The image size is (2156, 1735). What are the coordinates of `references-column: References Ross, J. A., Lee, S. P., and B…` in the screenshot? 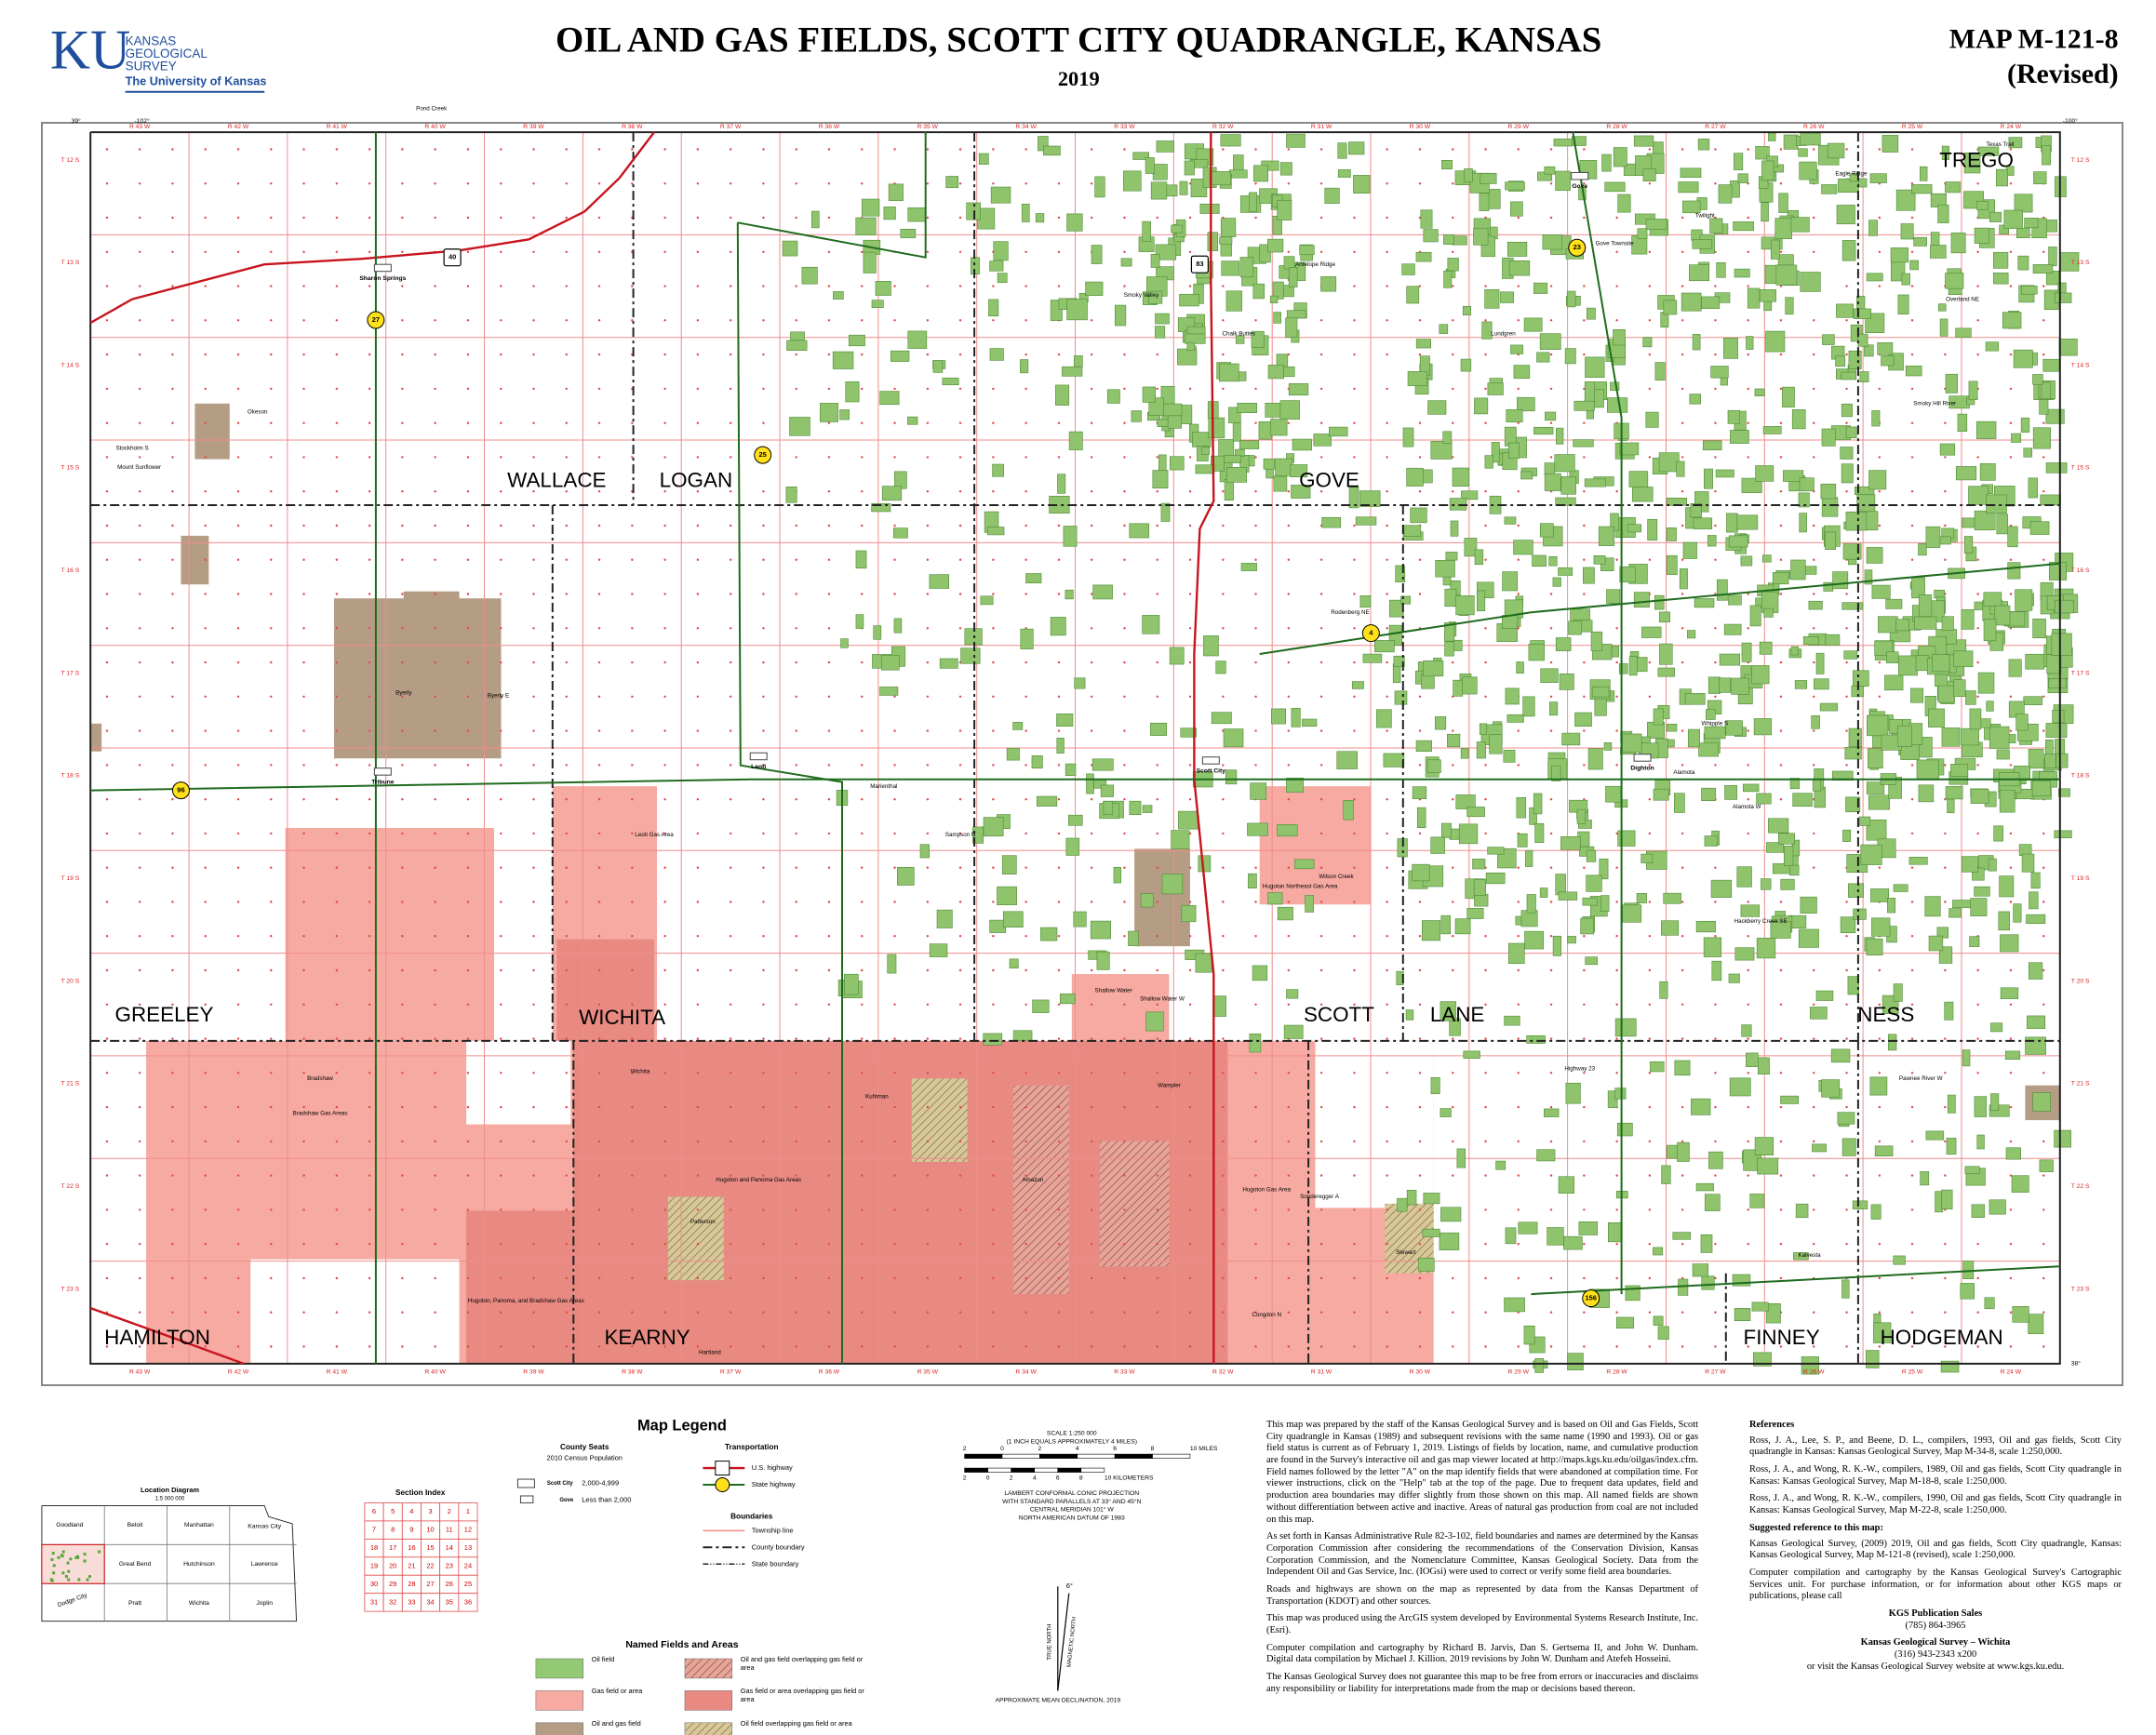 It's located at (1936, 1546).